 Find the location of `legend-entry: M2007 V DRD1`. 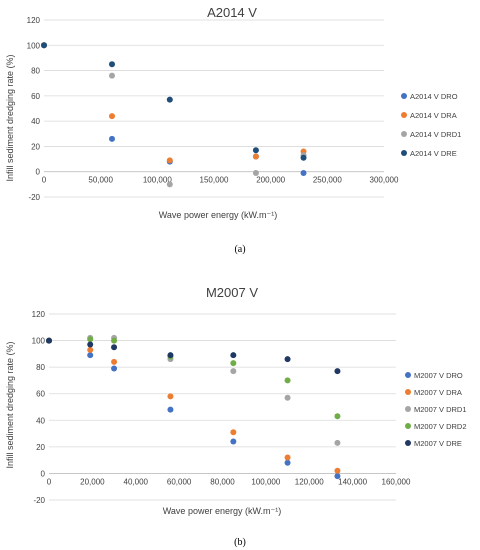

legend-entry: M2007 V DRD1 is located at coordinates (440, 409).